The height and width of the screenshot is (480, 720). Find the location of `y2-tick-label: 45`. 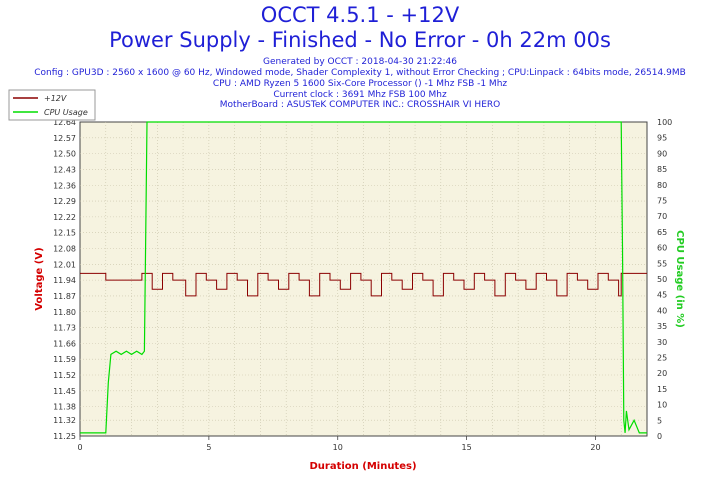

y2-tick-label: 45 is located at coordinates (662, 295).